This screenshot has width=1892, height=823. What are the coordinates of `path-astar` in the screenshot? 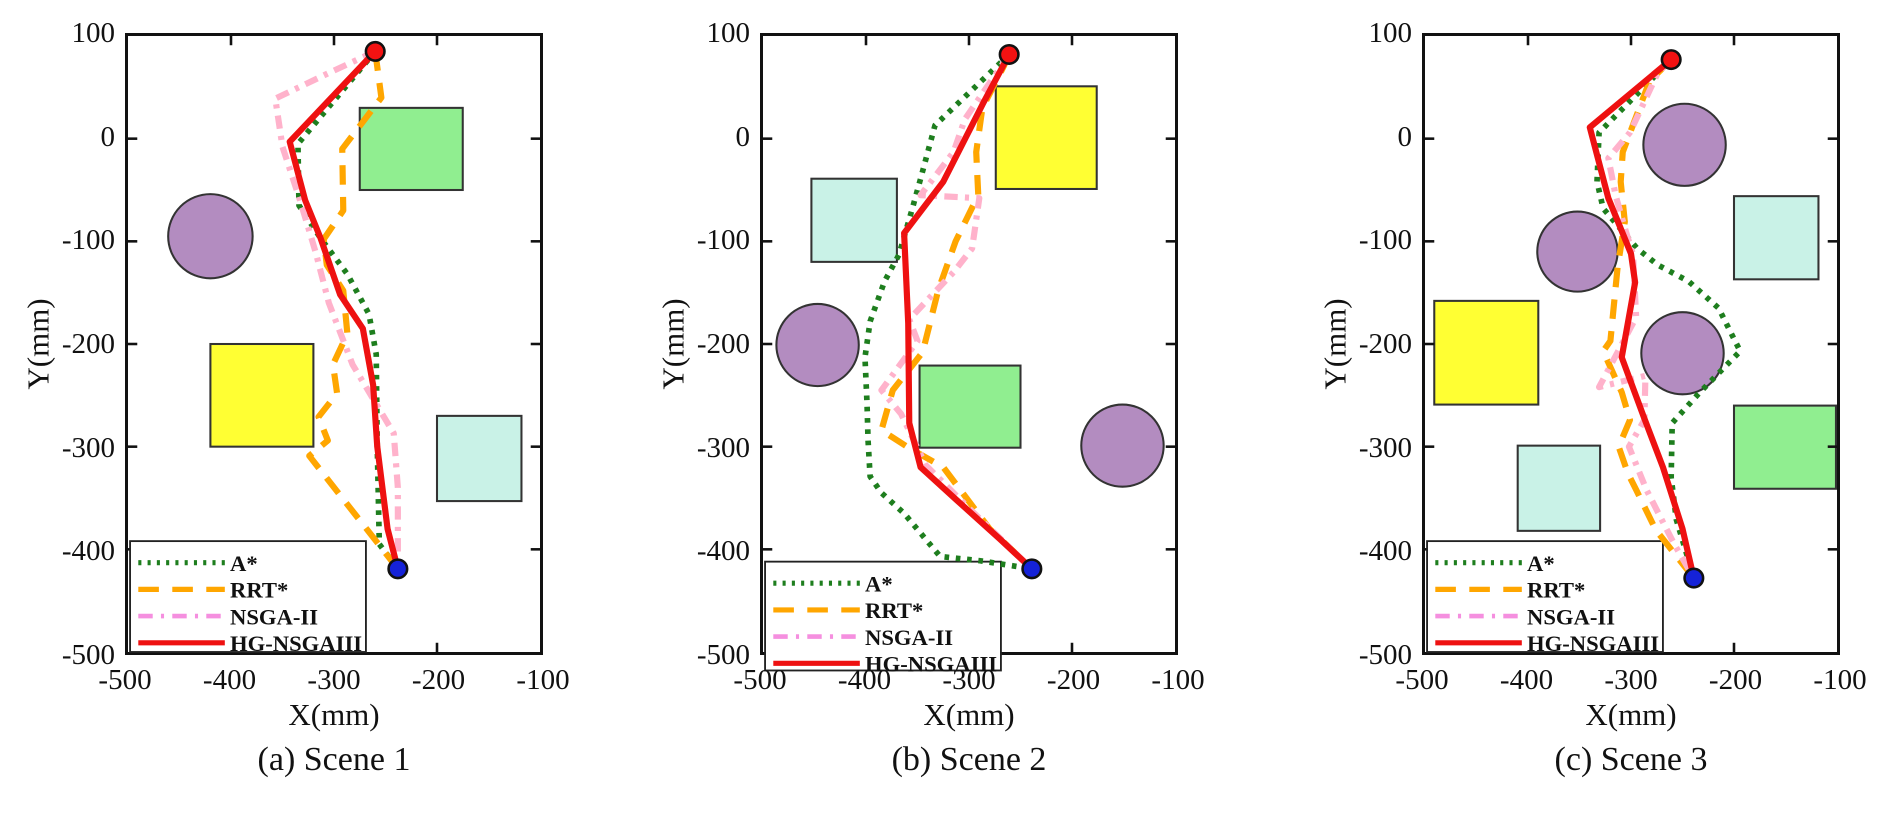 It's located at (947, 312).